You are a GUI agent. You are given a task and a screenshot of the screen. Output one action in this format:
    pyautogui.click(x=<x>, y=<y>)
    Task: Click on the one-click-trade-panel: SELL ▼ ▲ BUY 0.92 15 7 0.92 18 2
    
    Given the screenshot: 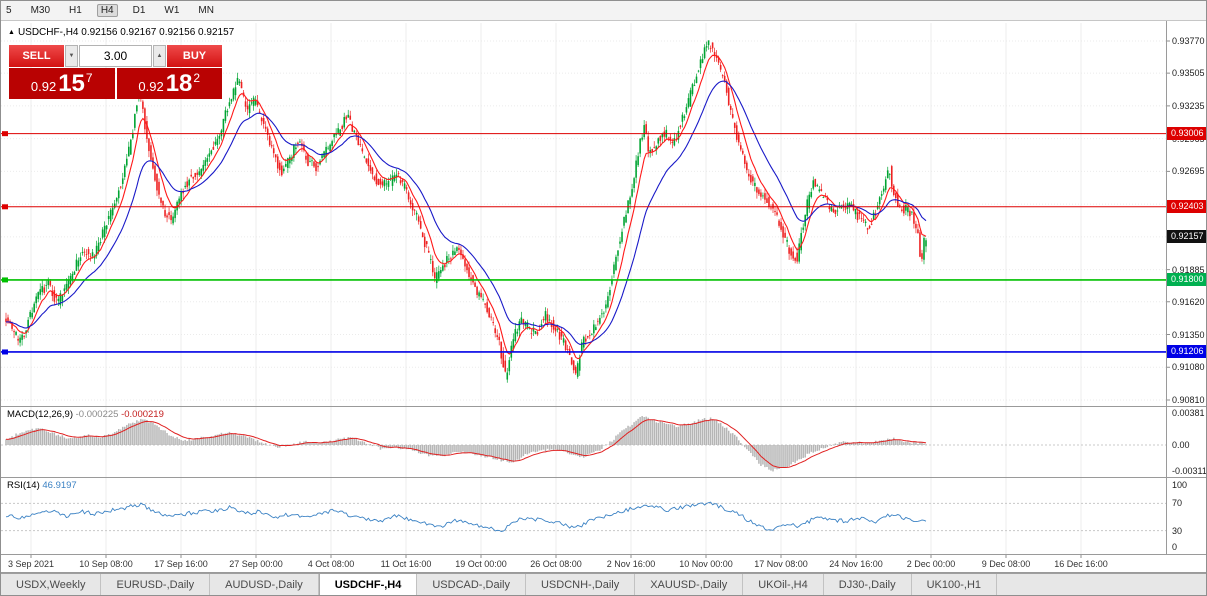 What is the action you would take?
    pyautogui.click(x=115, y=72)
    